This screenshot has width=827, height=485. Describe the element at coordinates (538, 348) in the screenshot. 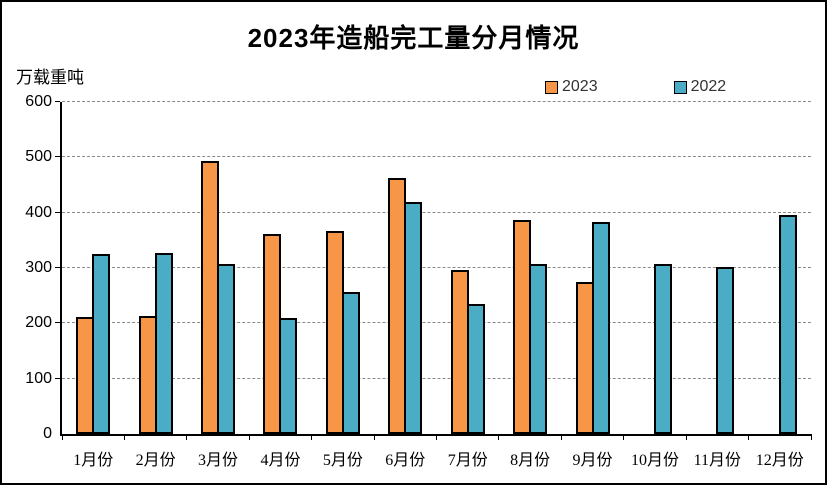

I see `bar-2022-8月份` at that location.